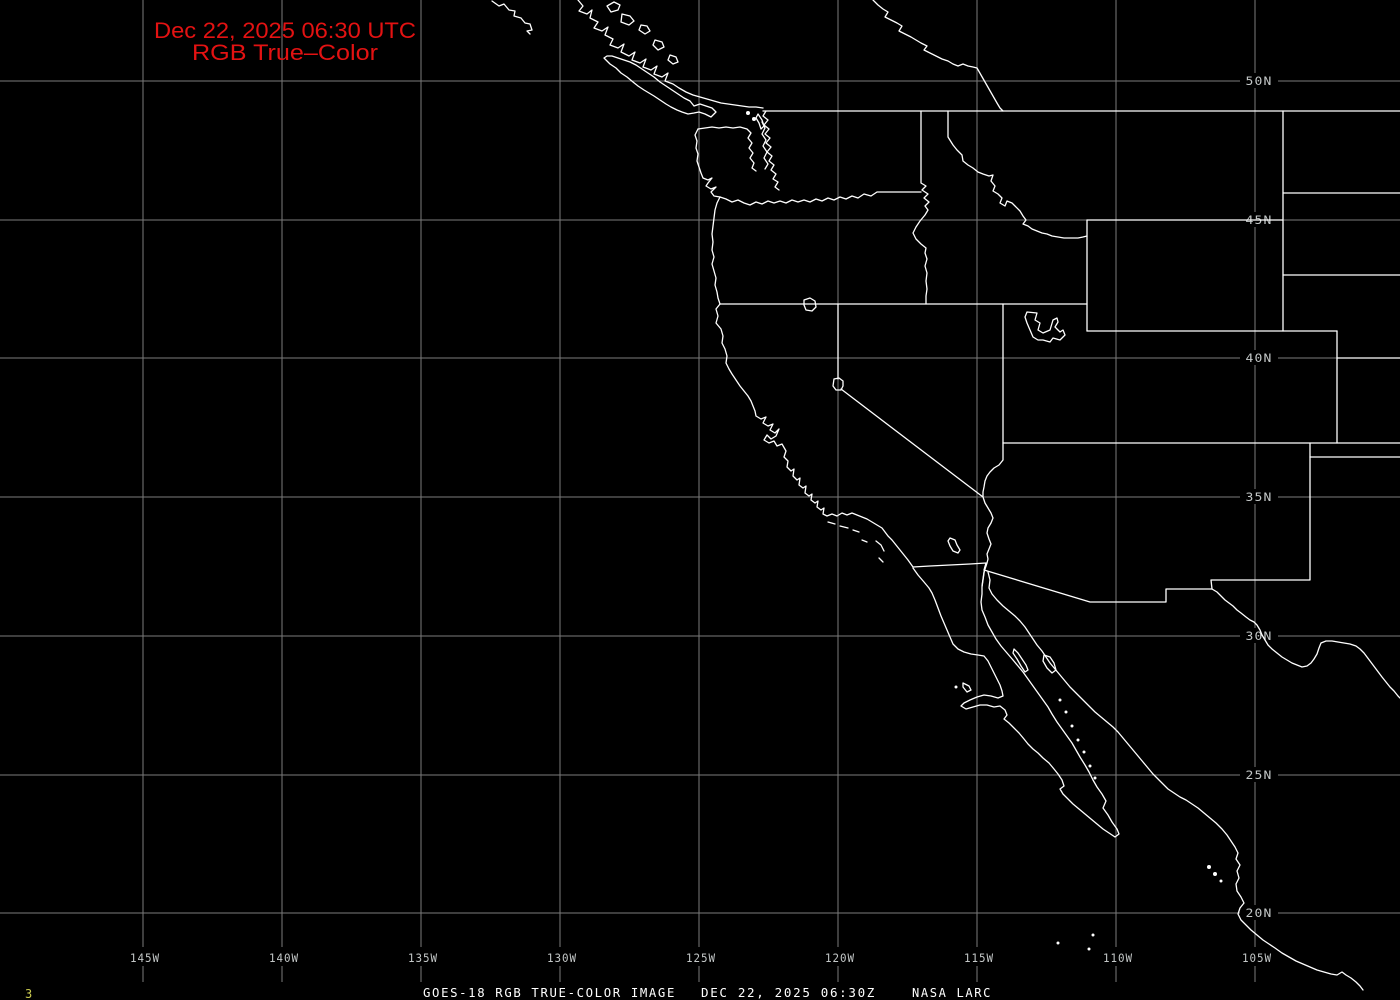 Image resolution: width=1400 pixels, height=1000 pixels. I want to click on latitude-label: 40N, so click(1259, 358).